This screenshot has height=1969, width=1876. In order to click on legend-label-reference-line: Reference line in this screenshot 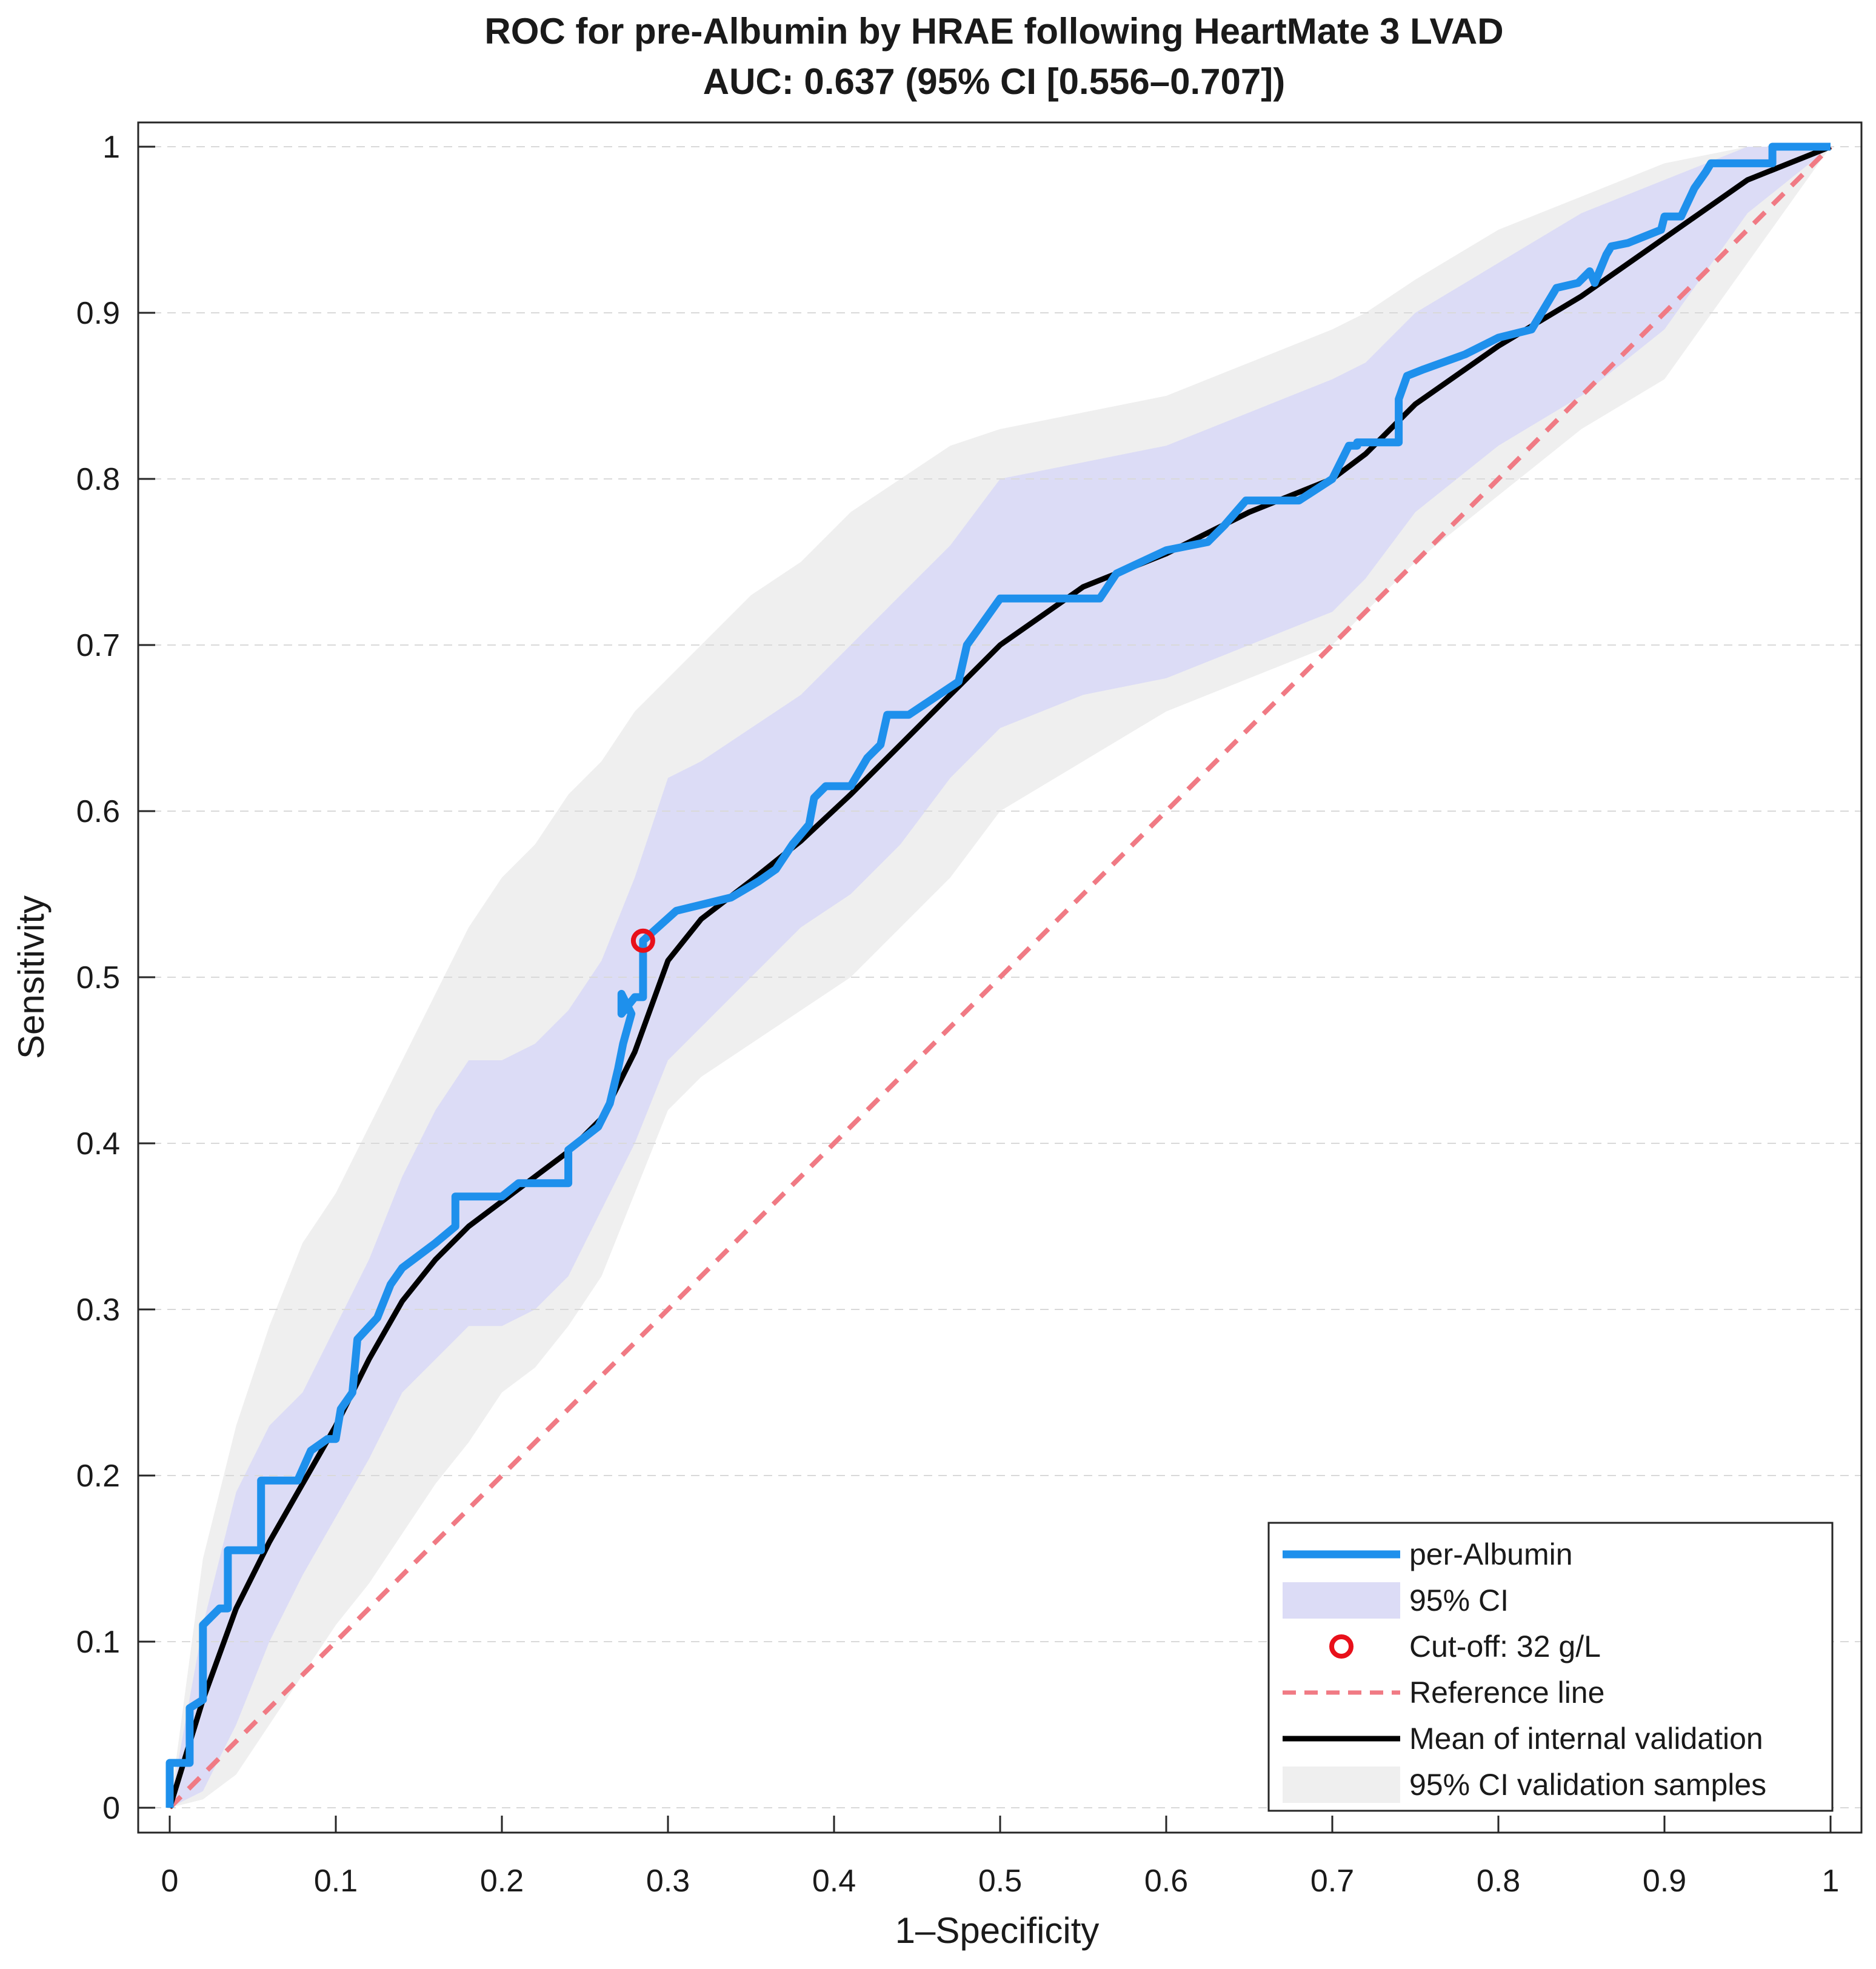, I will do `click(1507, 1693)`.